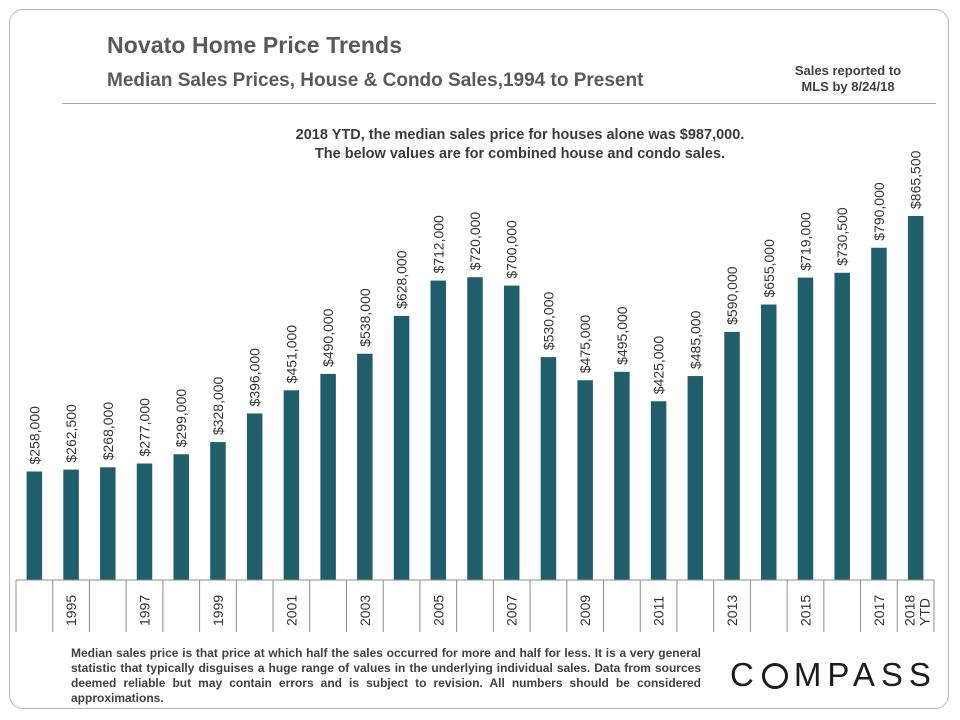 This screenshot has height=720, width=960. I want to click on data-label-7: $451,000, so click(291, 354).